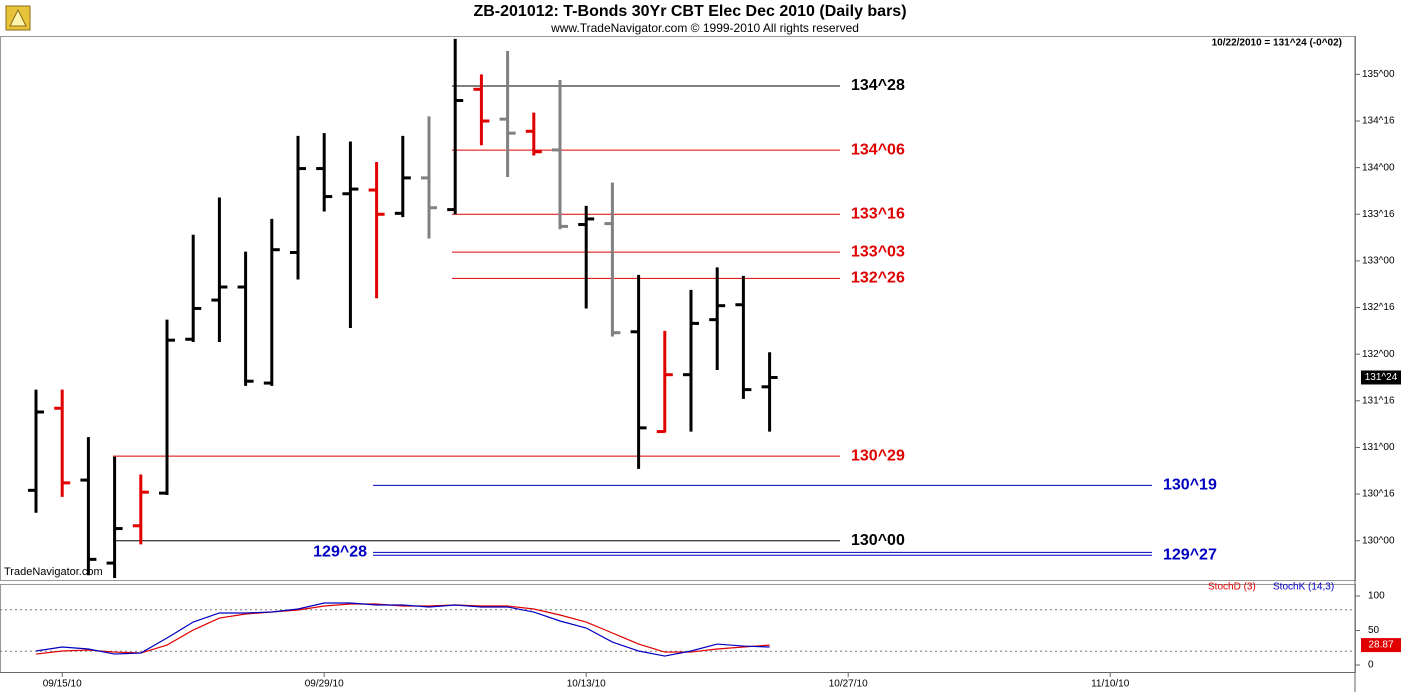 The width and height of the screenshot is (1410, 692). What do you see at coordinates (878, 278) in the screenshot?
I see `level-label: 132^26` at bounding box center [878, 278].